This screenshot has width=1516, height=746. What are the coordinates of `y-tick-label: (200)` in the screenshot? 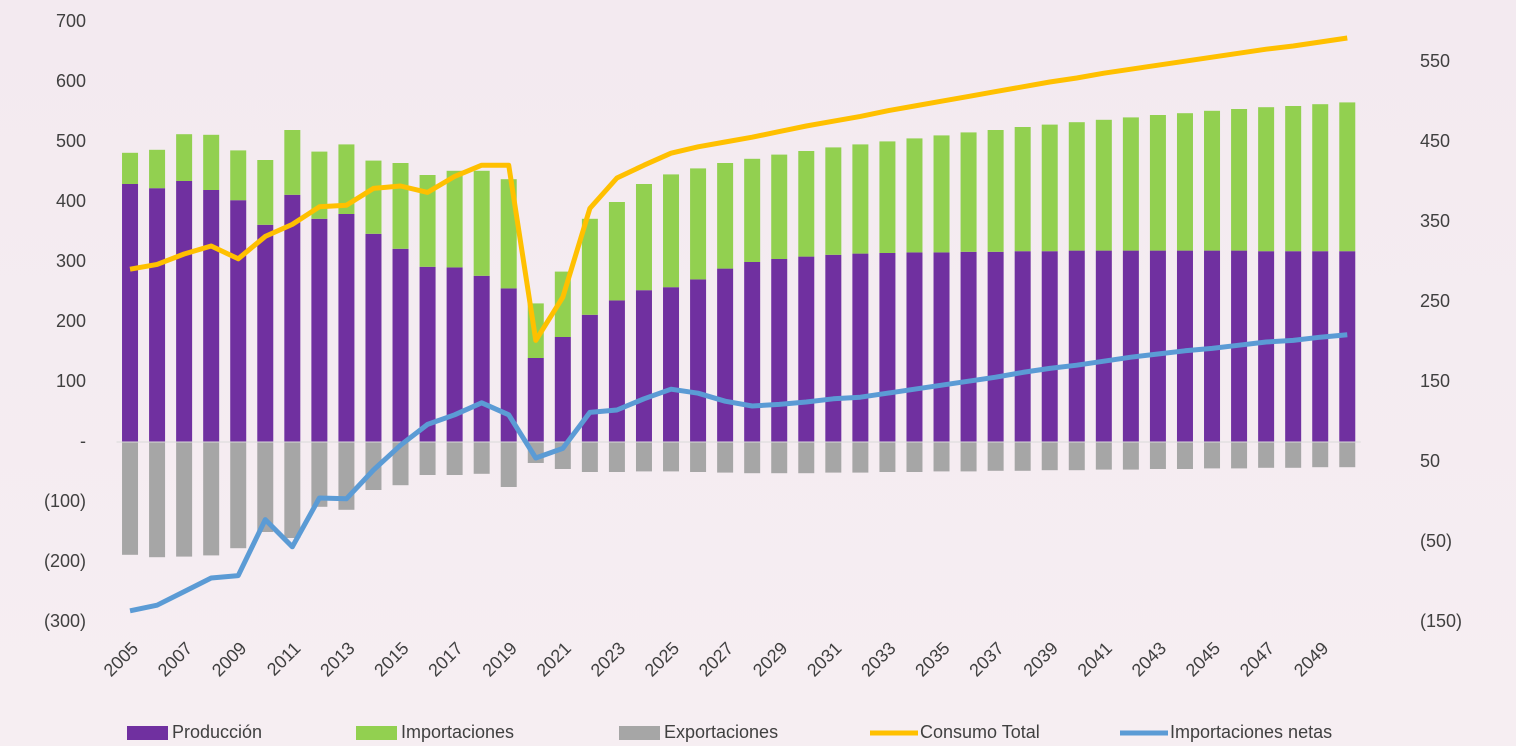 It's located at (65, 561).